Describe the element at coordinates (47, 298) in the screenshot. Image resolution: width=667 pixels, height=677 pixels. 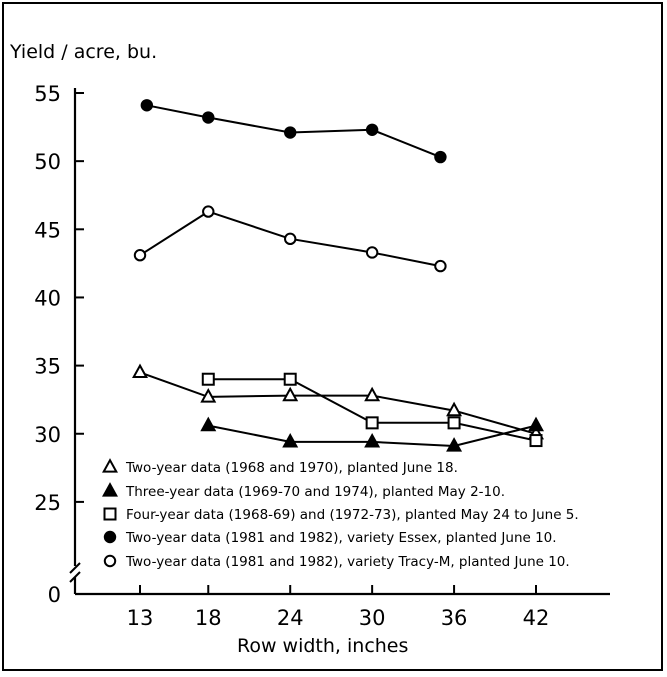
I see `y-tick-label: 40` at that location.